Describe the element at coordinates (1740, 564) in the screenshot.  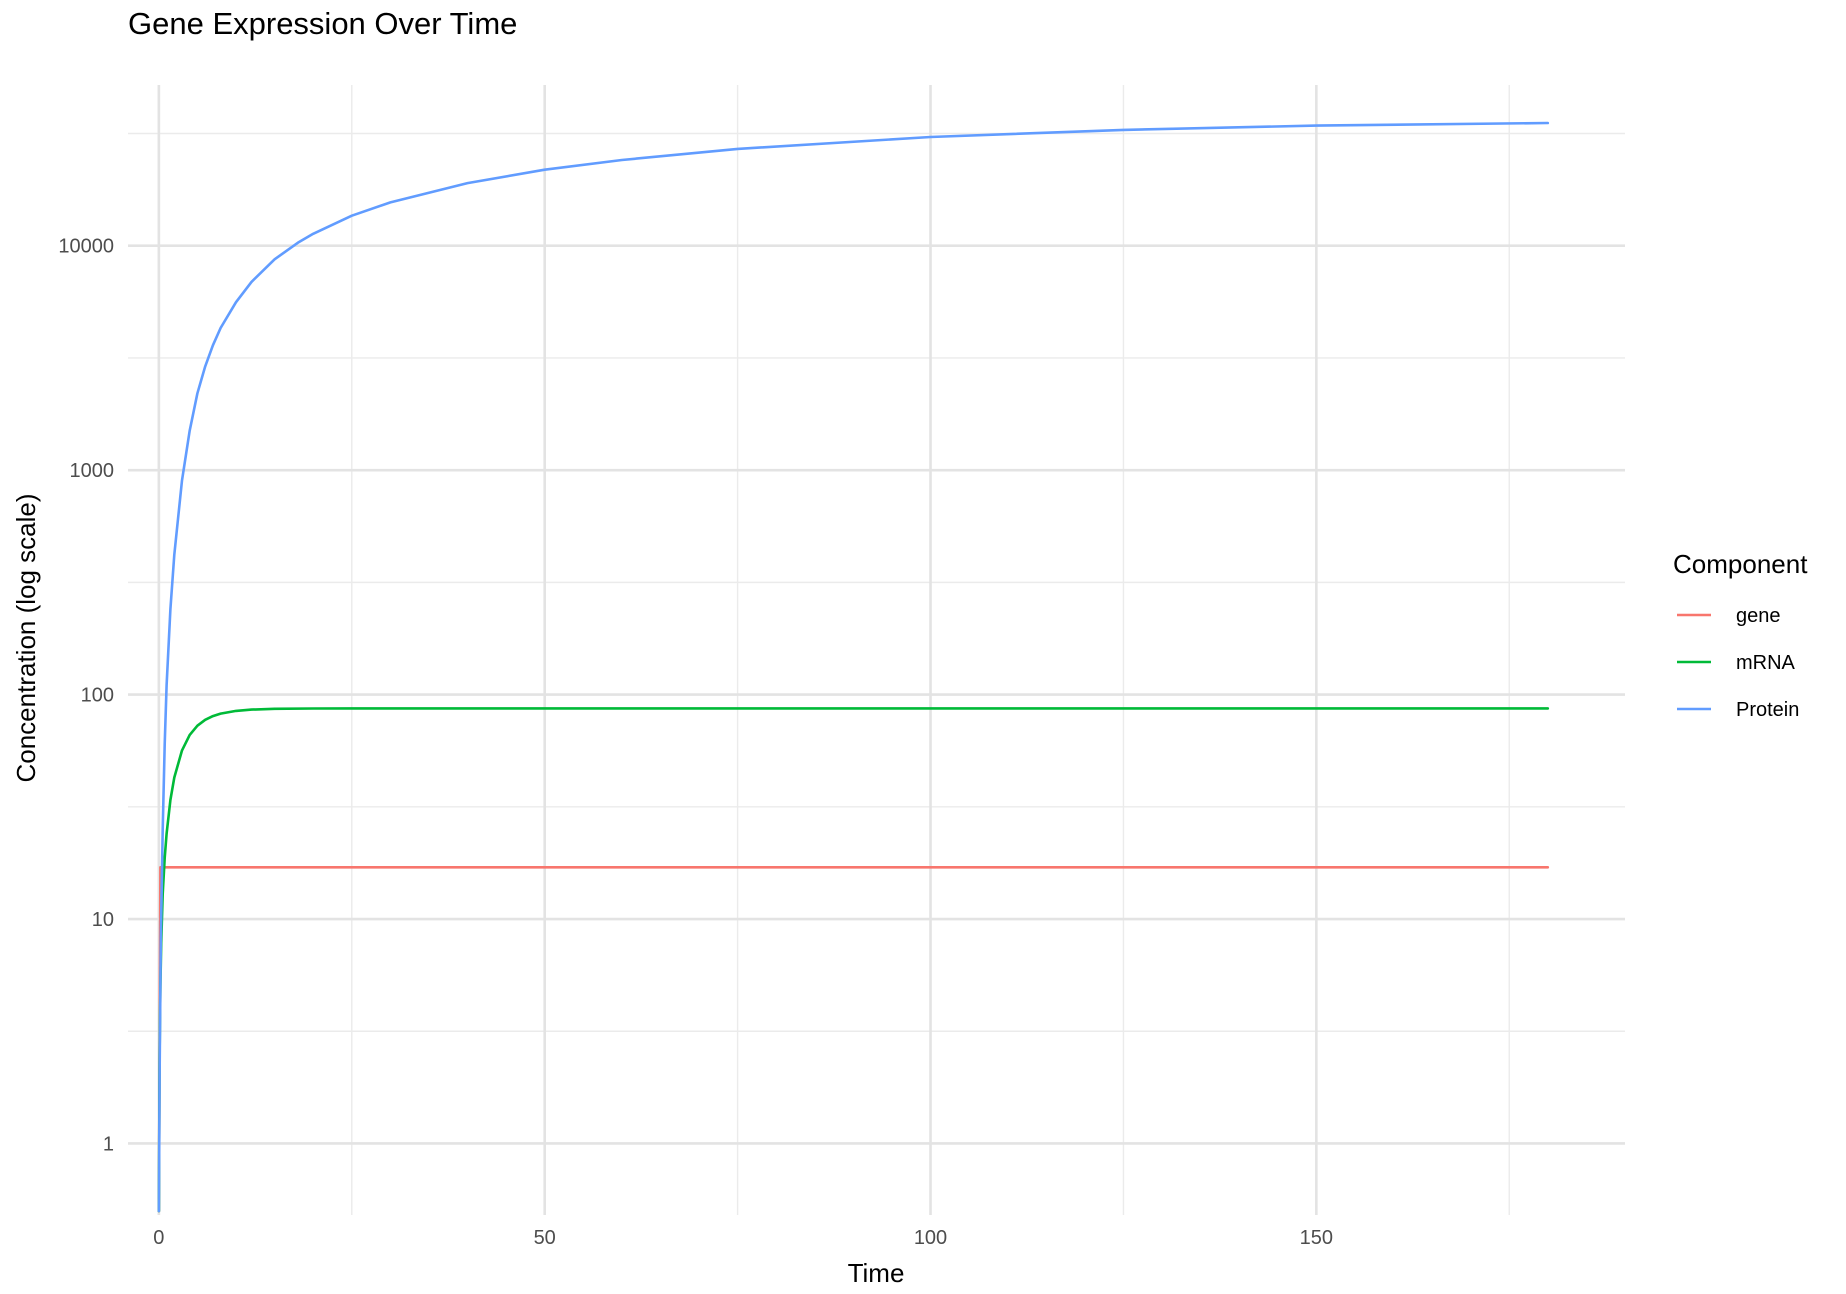
I see `legend-title: Component` at that location.